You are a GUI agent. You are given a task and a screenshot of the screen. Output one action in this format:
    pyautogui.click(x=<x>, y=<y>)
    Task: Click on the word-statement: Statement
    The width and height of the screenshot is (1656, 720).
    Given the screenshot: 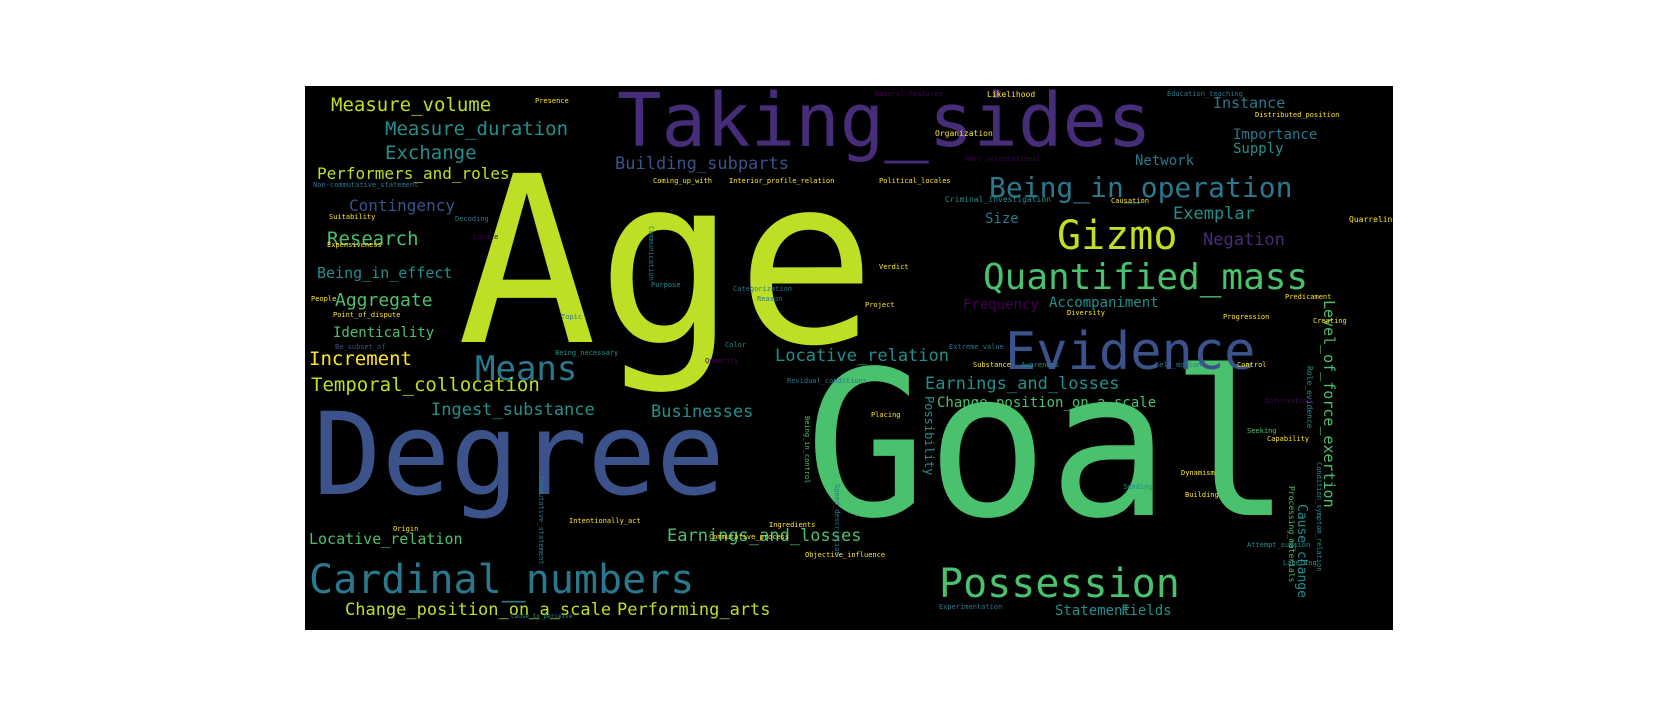 What is the action you would take?
    pyautogui.click(x=1093, y=611)
    